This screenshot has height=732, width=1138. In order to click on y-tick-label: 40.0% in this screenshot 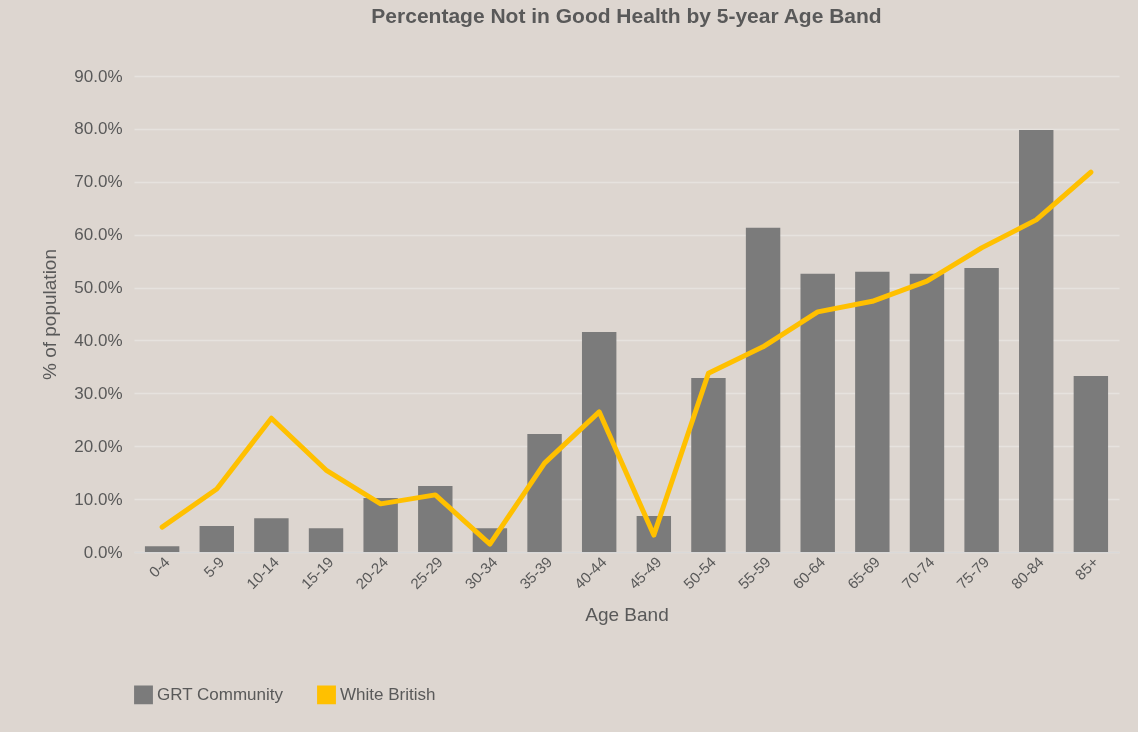, I will do `click(98, 340)`.